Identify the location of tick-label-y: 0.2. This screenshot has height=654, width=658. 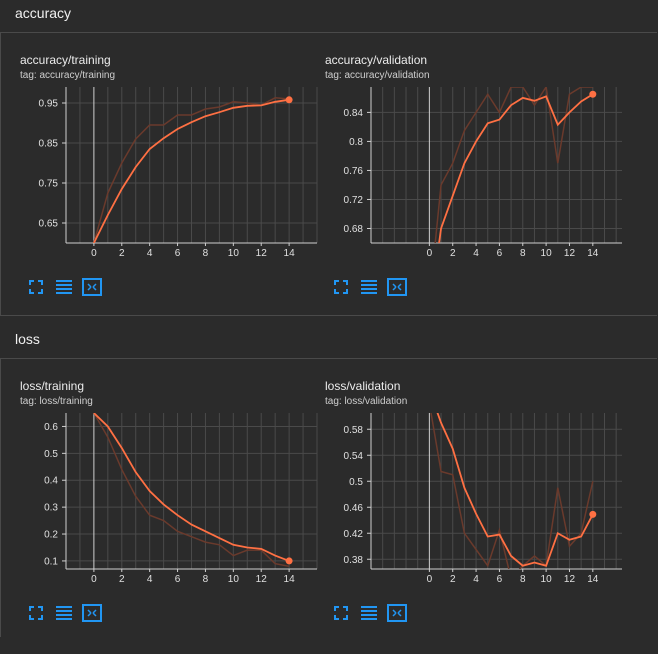
(51, 535).